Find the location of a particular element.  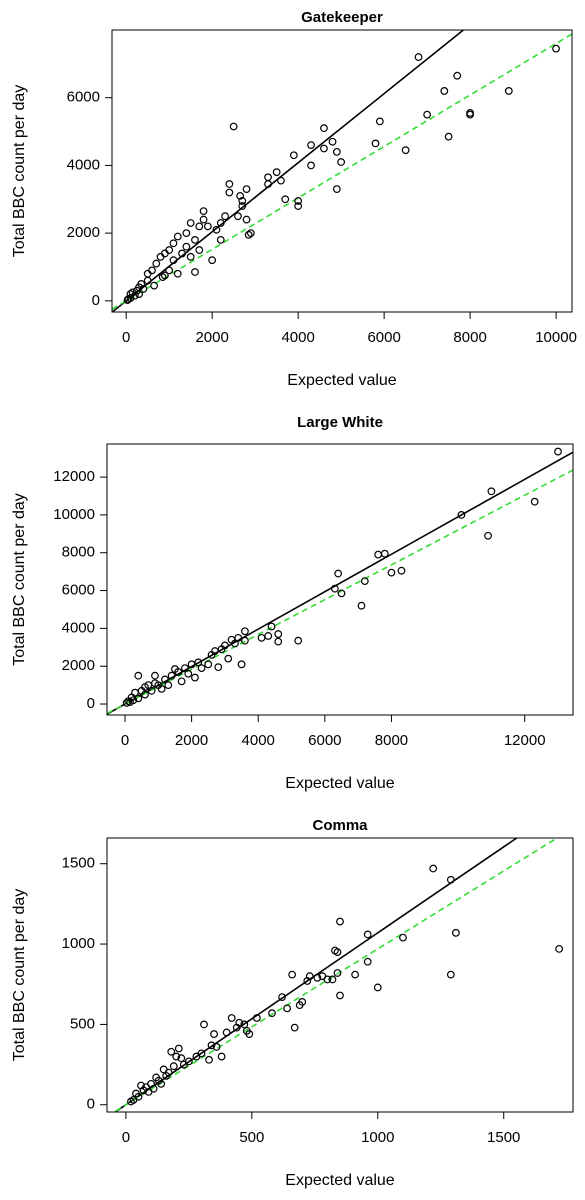

chart-title: Comma is located at coordinates (340, 825).